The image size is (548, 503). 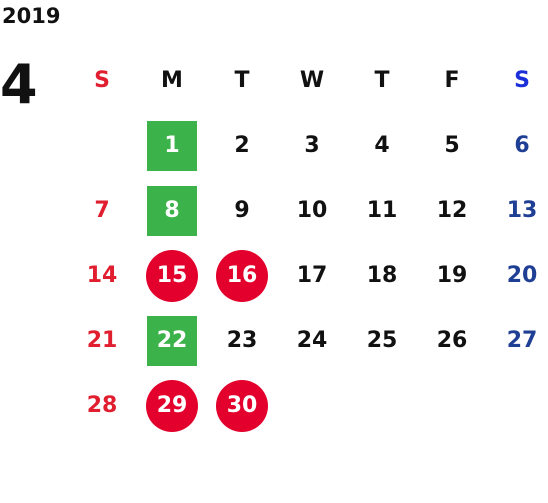 I want to click on day-cell: 6, so click(x=522, y=145).